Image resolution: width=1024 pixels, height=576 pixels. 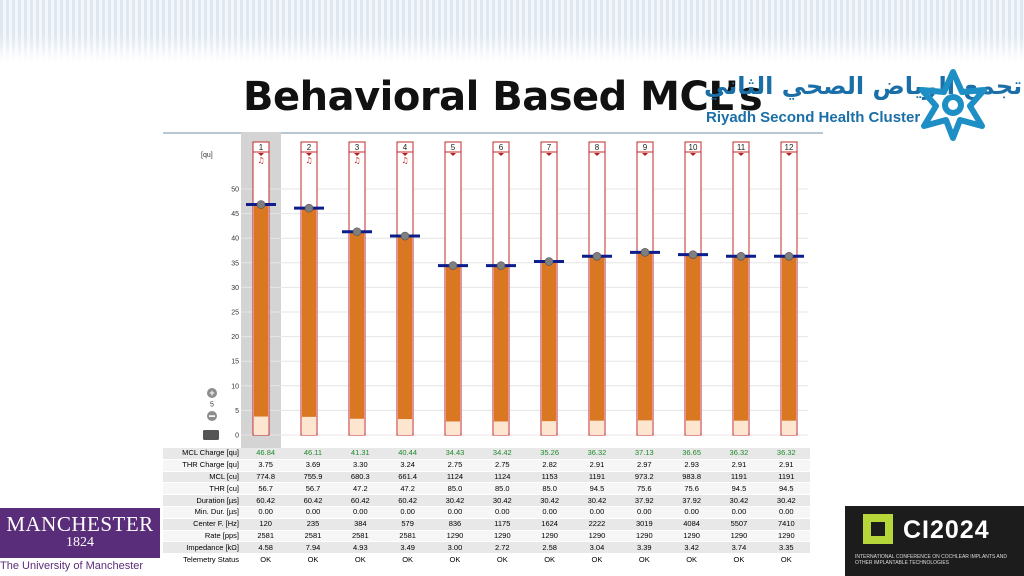 What do you see at coordinates (211, 435) in the screenshot?
I see `list-icon` at bounding box center [211, 435].